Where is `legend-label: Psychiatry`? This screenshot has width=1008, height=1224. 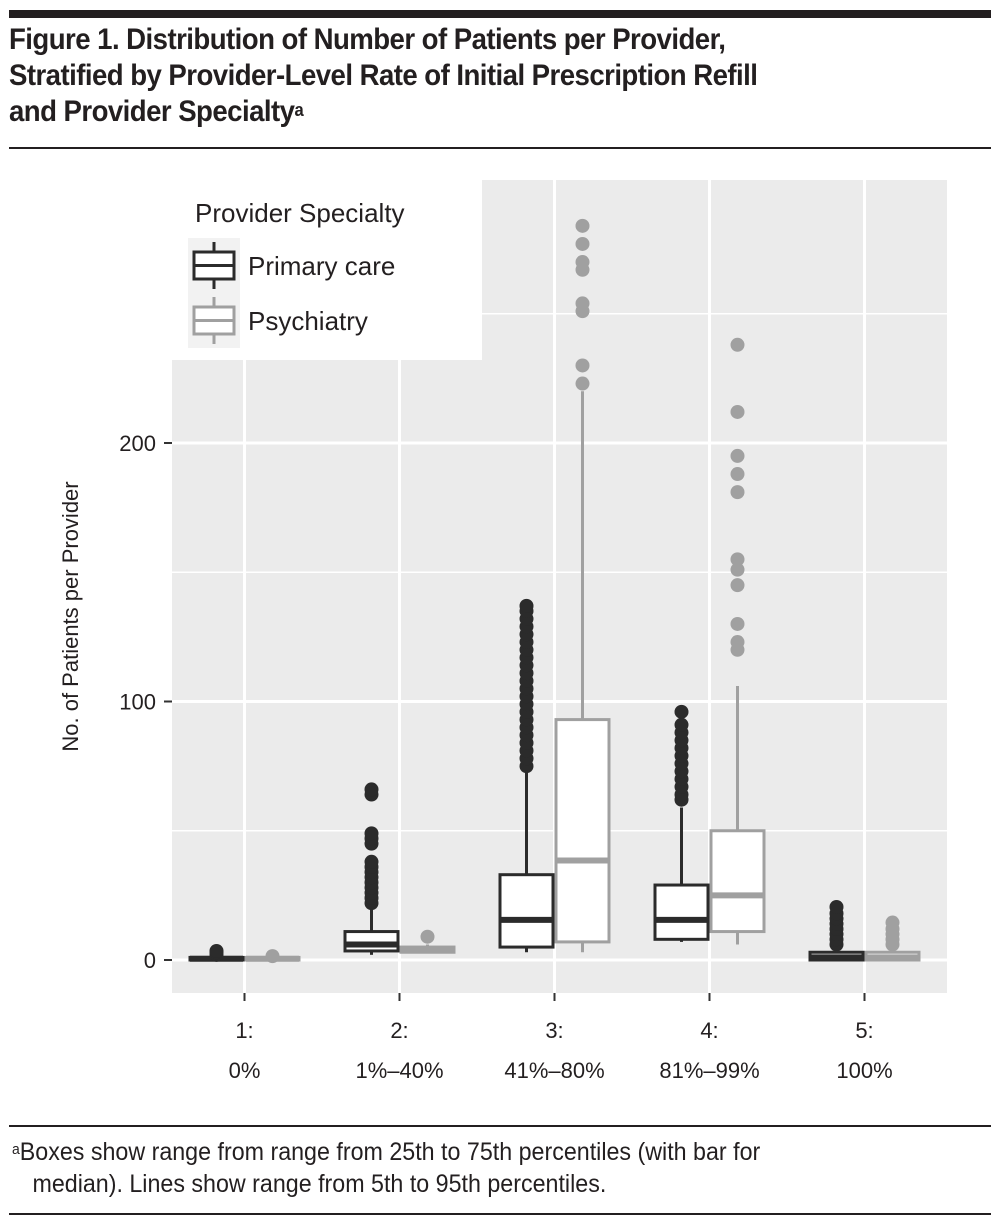
legend-label: Psychiatry is located at coordinates (308, 321).